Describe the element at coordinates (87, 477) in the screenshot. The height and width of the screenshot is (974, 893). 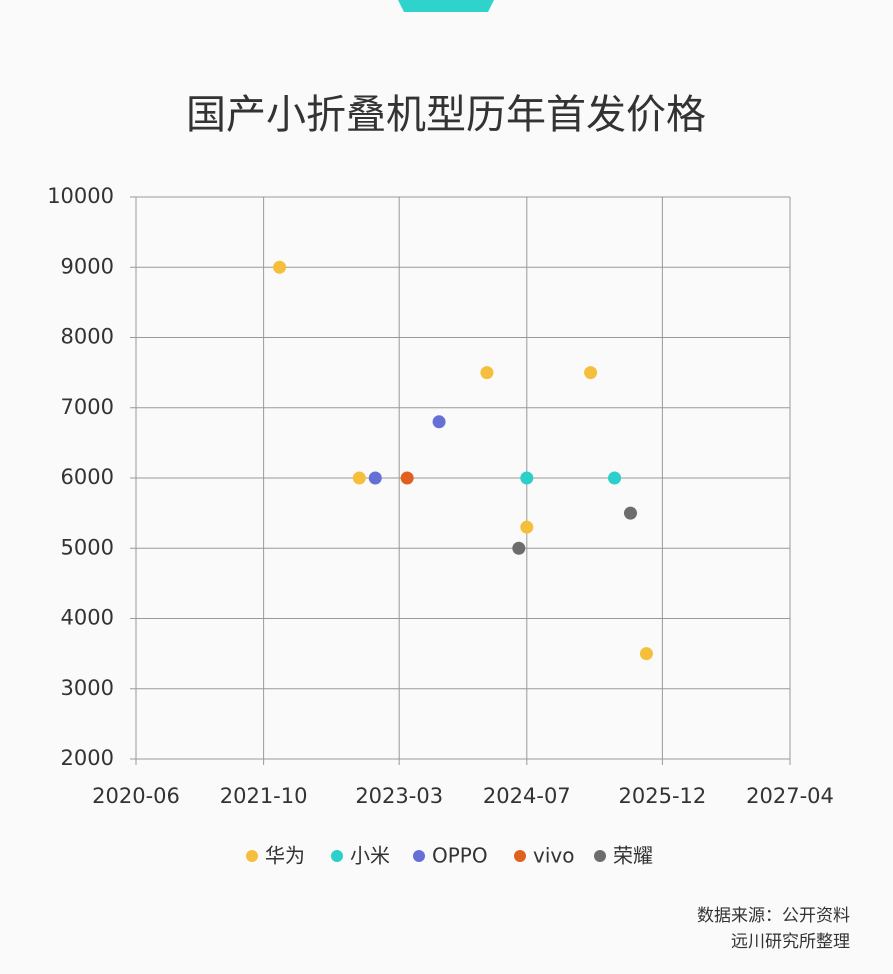
I see `y-tick-label: 6000` at that location.